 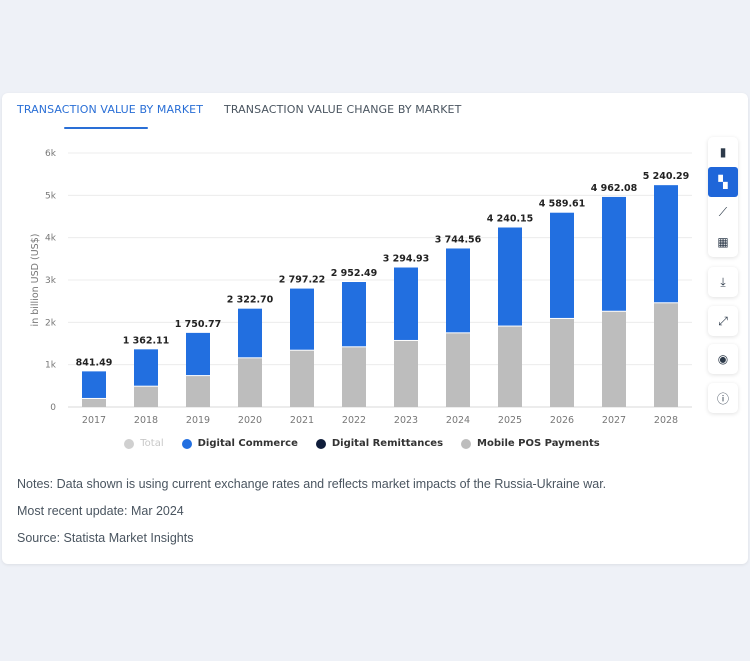 I want to click on y-tick-label: 5k, so click(x=51, y=196).